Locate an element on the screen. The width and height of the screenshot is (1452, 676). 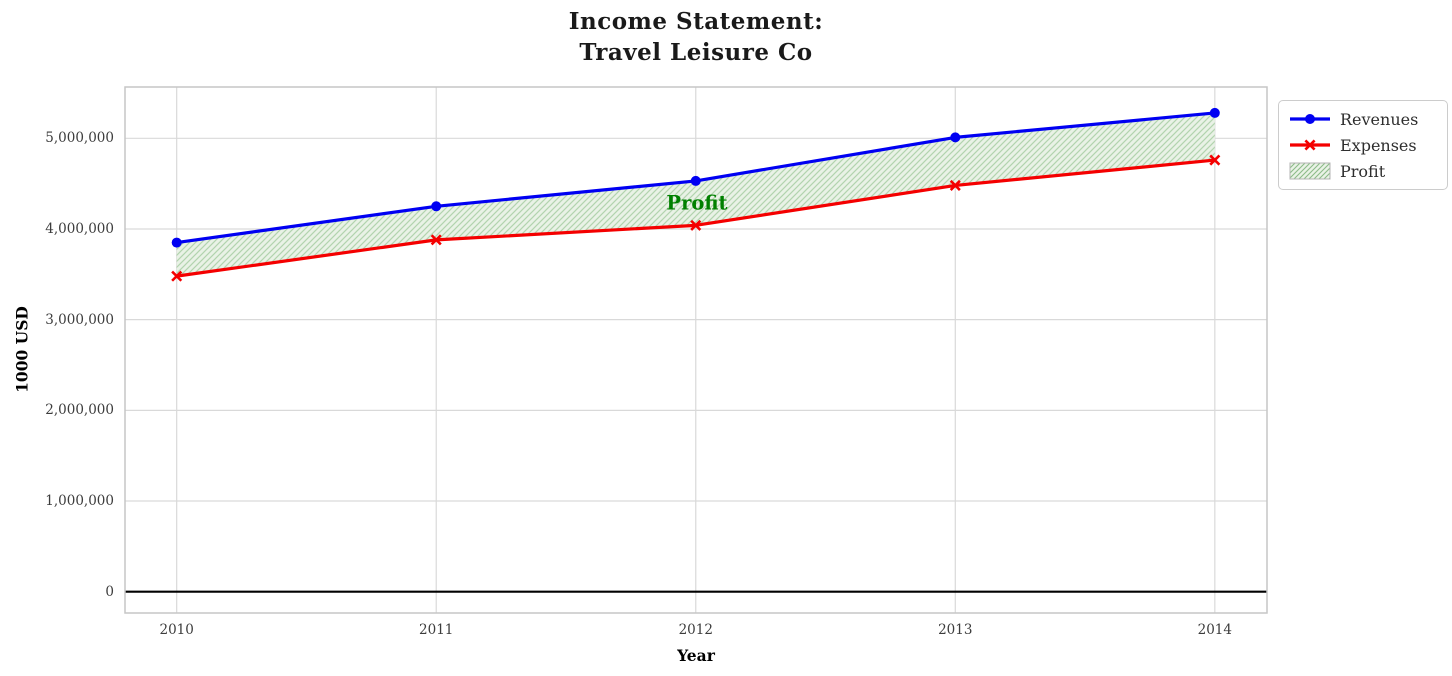
expenses-series is located at coordinates (696, 218).